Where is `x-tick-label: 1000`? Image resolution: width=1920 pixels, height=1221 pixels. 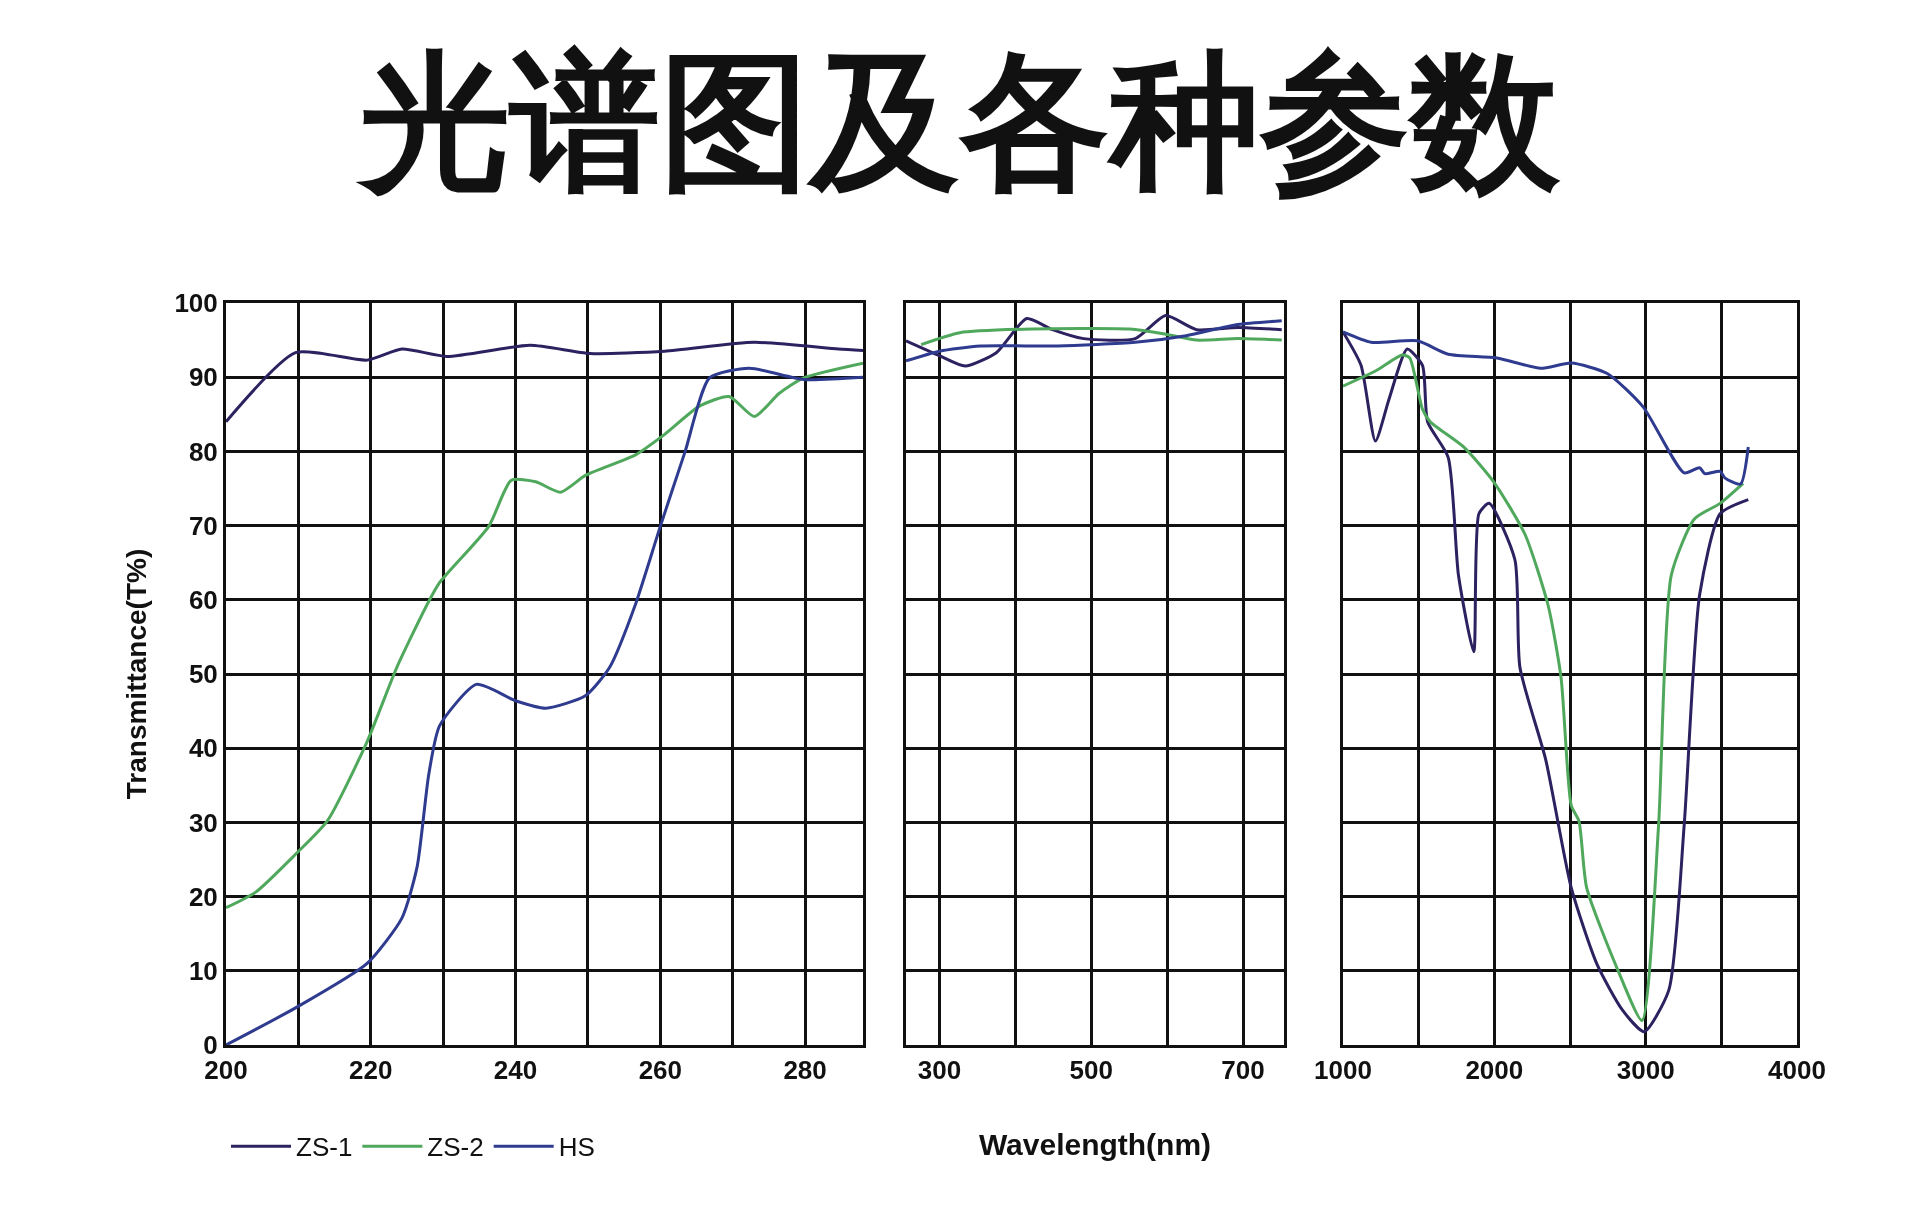
x-tick-label: 1000 is located at coordinates (1343, 1070).